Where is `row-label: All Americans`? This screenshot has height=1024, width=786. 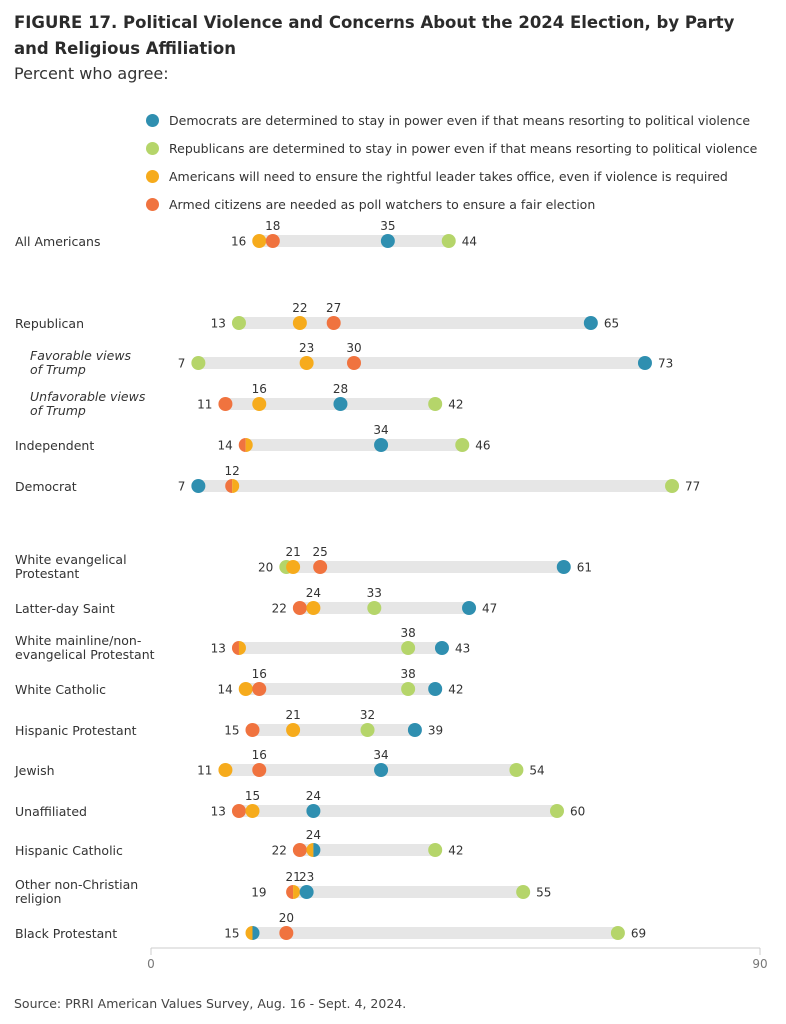 row-label: All Americans is located at coordinates (57, 241).